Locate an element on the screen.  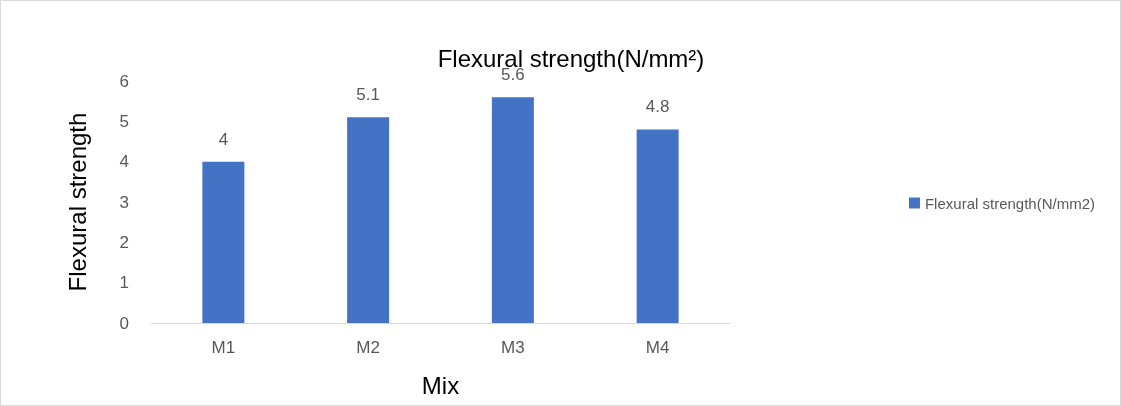
y-tick-label: 0 is located at coordinates (124, 323).